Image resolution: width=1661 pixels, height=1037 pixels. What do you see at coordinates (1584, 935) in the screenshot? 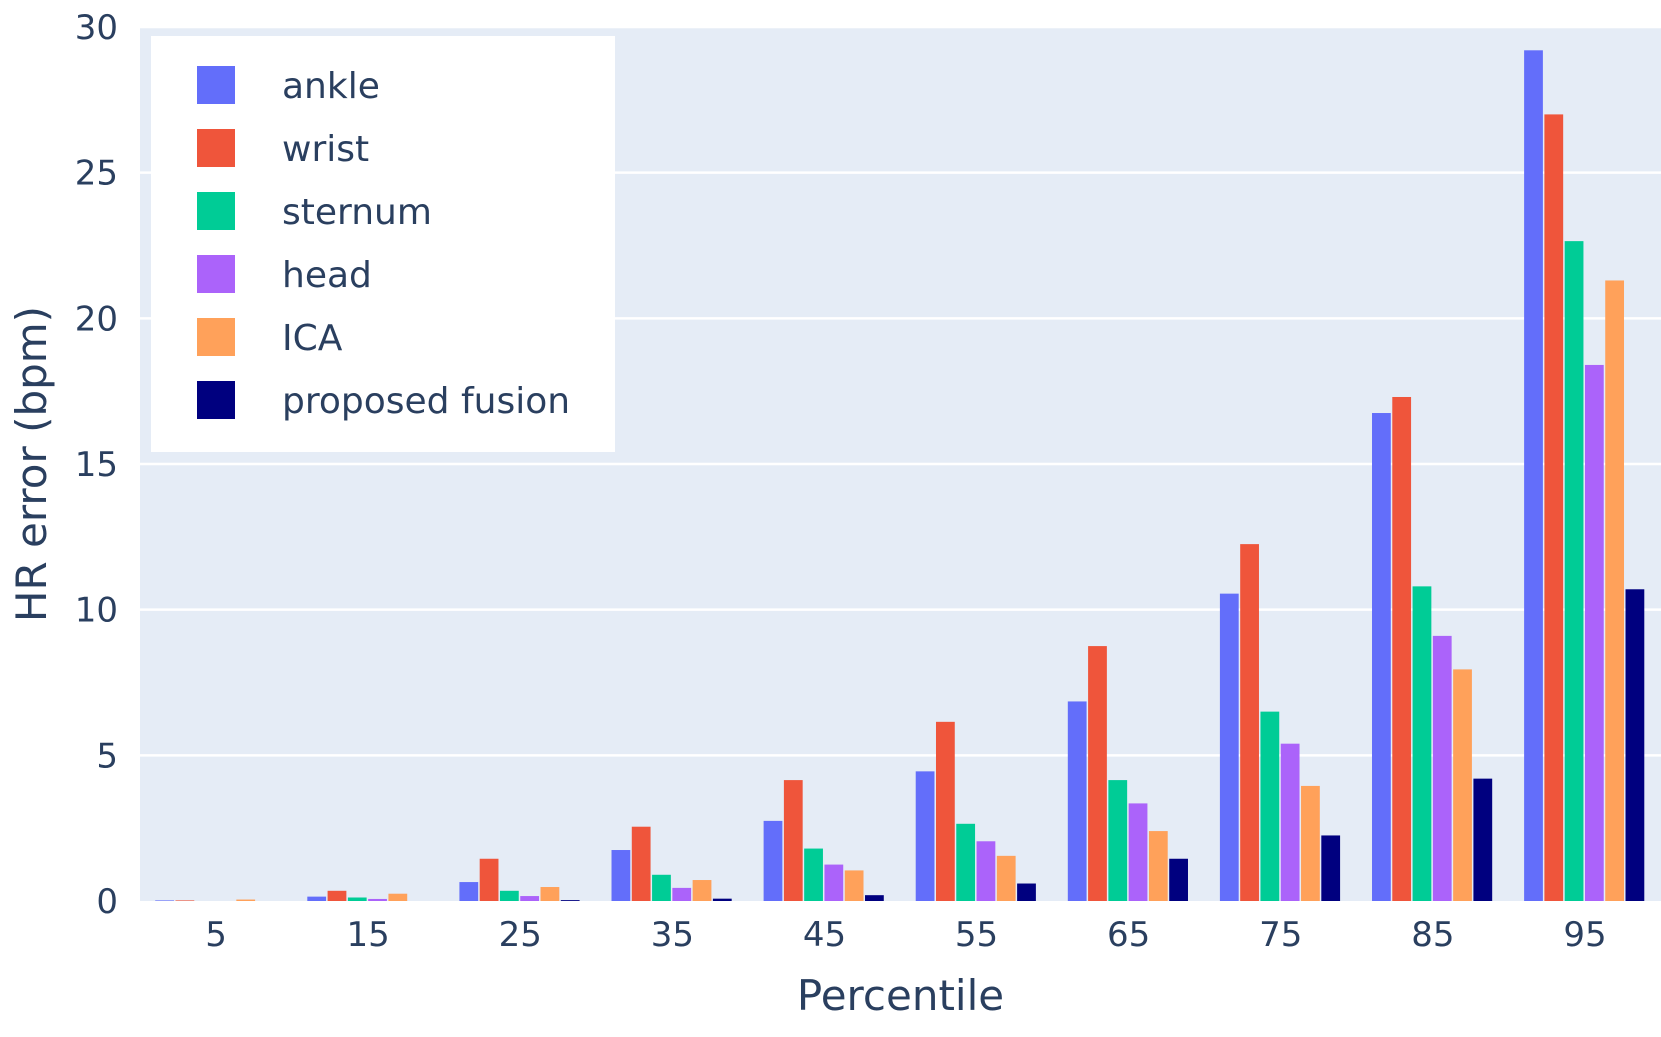
I see `x-tick-label: 95` at bounding box center [1584, 935].